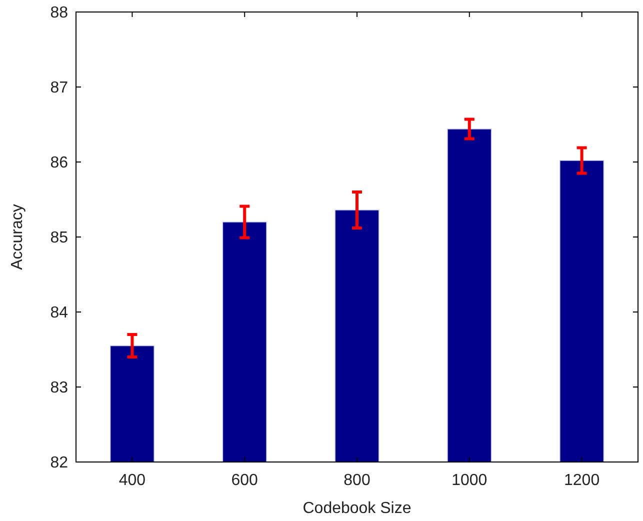 Image resolution: width=643 pixels, height=521 pixels. What do you see at coordinates (470, 480) in the screenshot?
I see `x-tick-label: 1000` at bounding box center [470, 480].